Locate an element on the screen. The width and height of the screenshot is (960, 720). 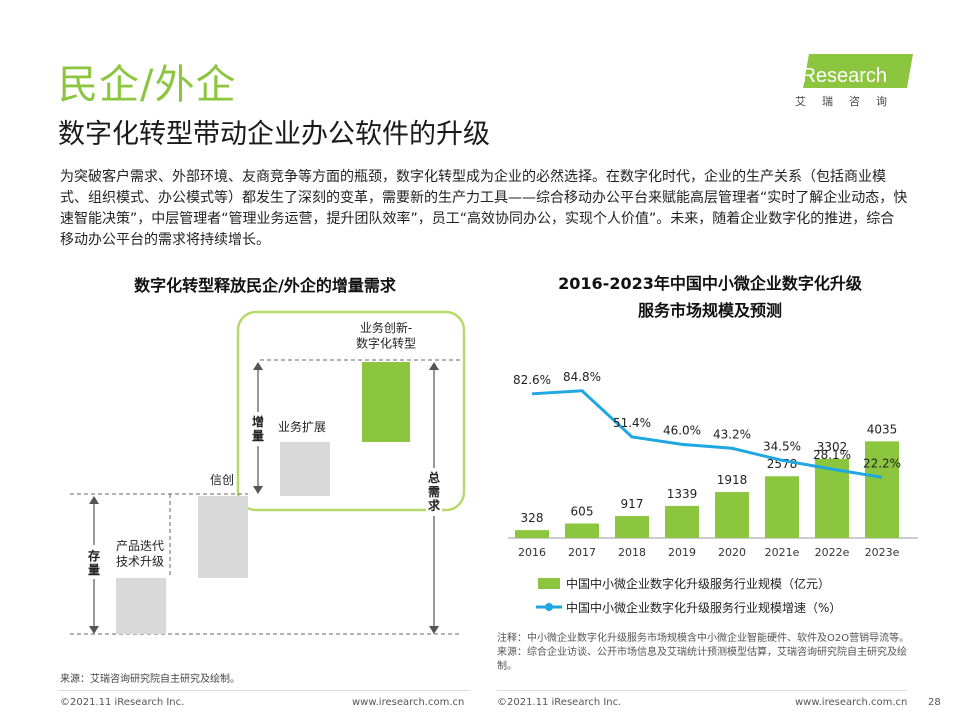
footer-website-left: www.iresearch.com.cn is located at coordinates (408, 702).